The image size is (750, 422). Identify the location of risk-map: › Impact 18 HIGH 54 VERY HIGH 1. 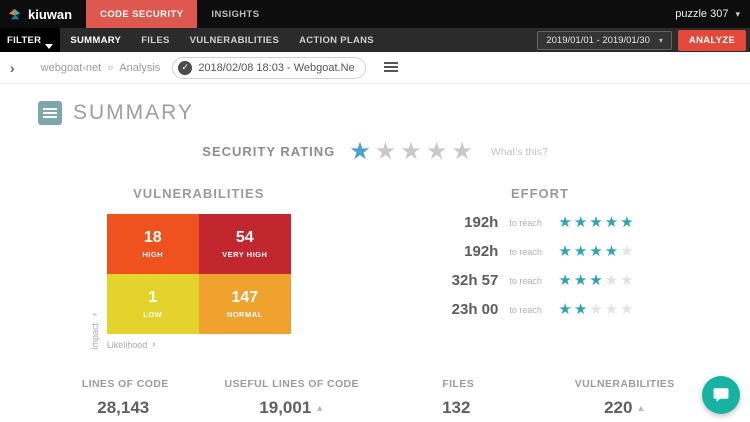
(190, 282).